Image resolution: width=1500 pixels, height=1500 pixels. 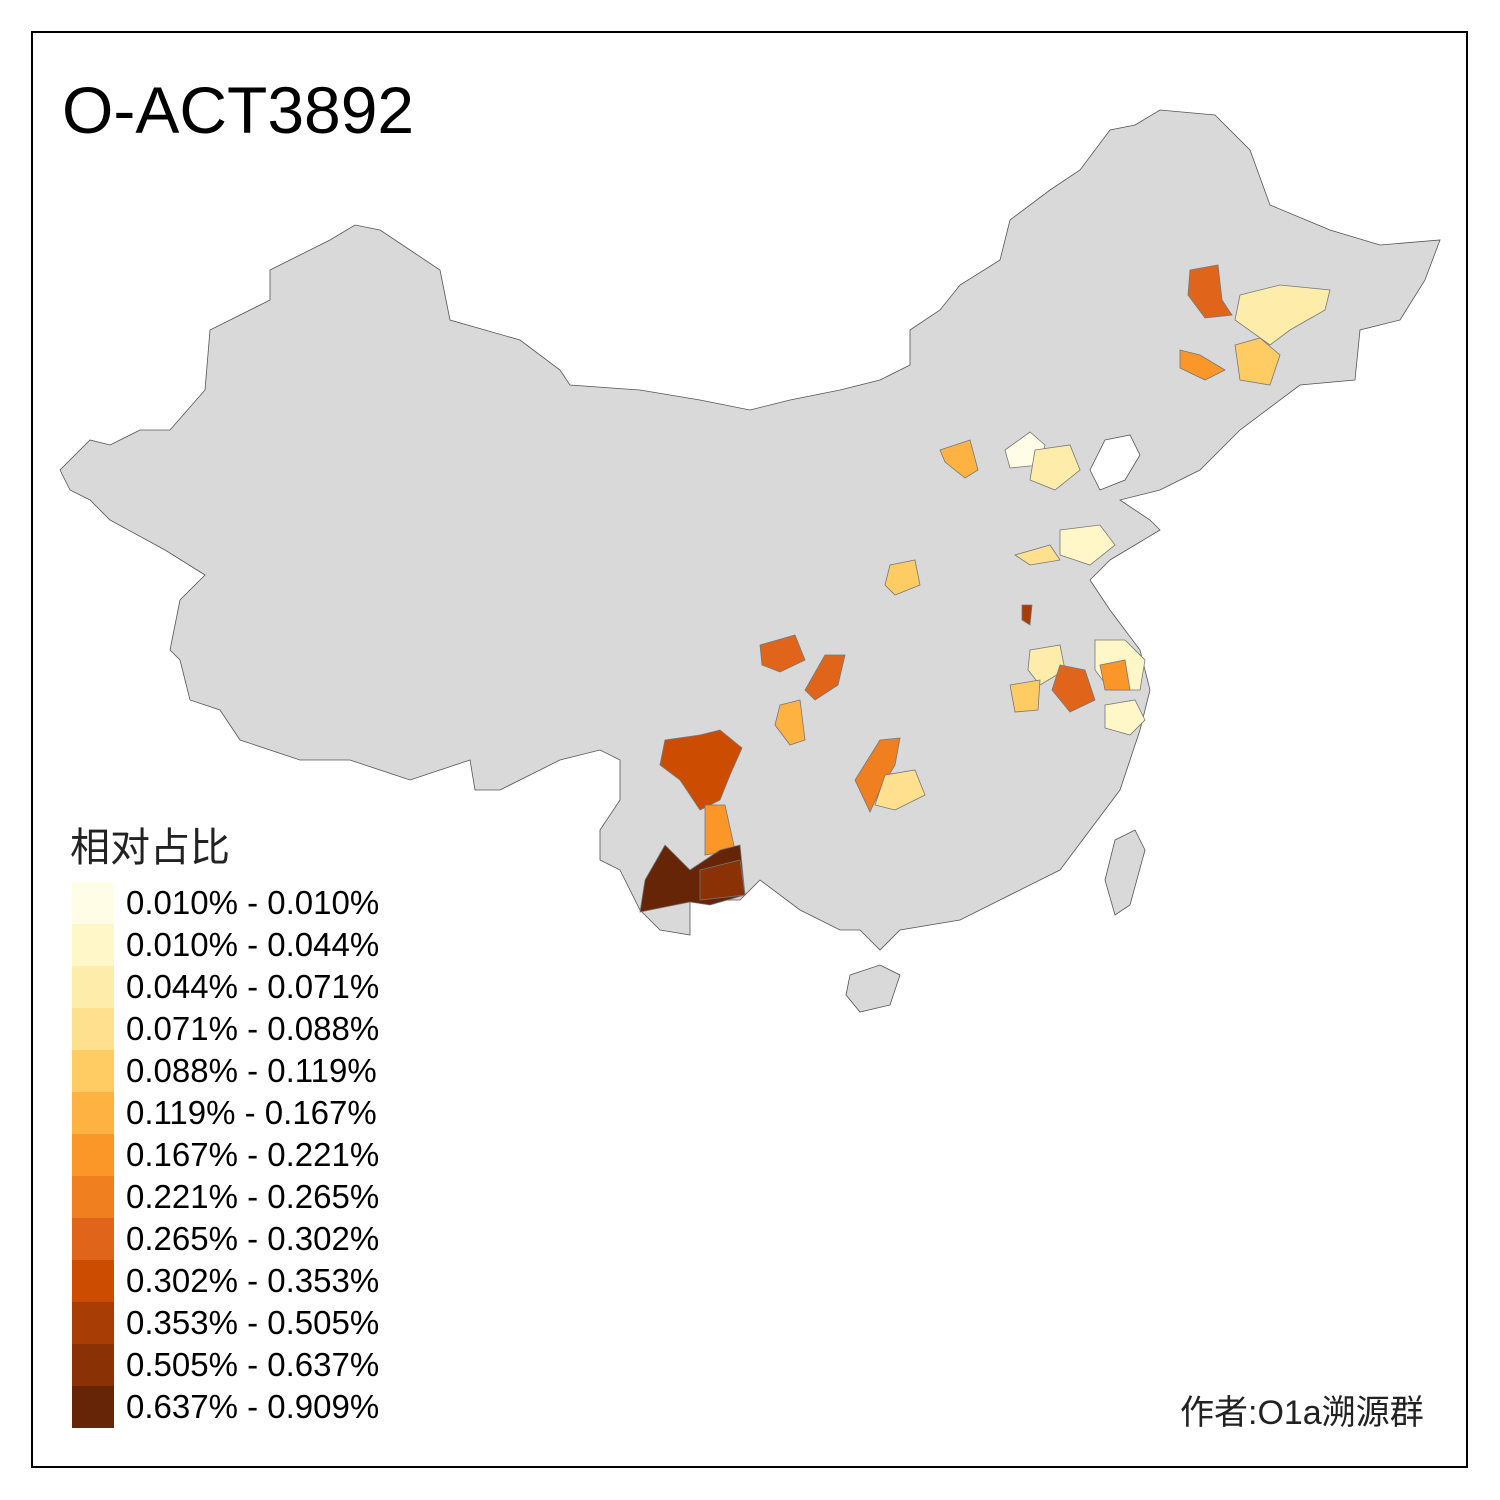 I want to click on legend-title: 相对占比, so click(x=150, y=848).